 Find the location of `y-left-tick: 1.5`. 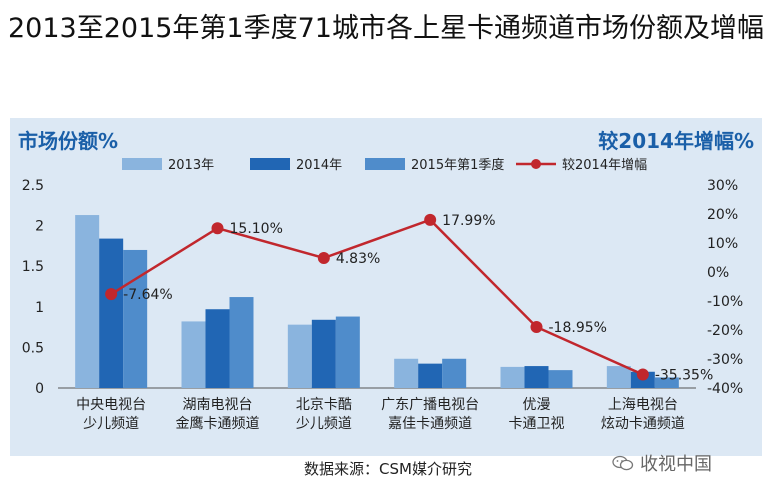

y-left-tick: 1.5 is located at coordinates (33, 267).